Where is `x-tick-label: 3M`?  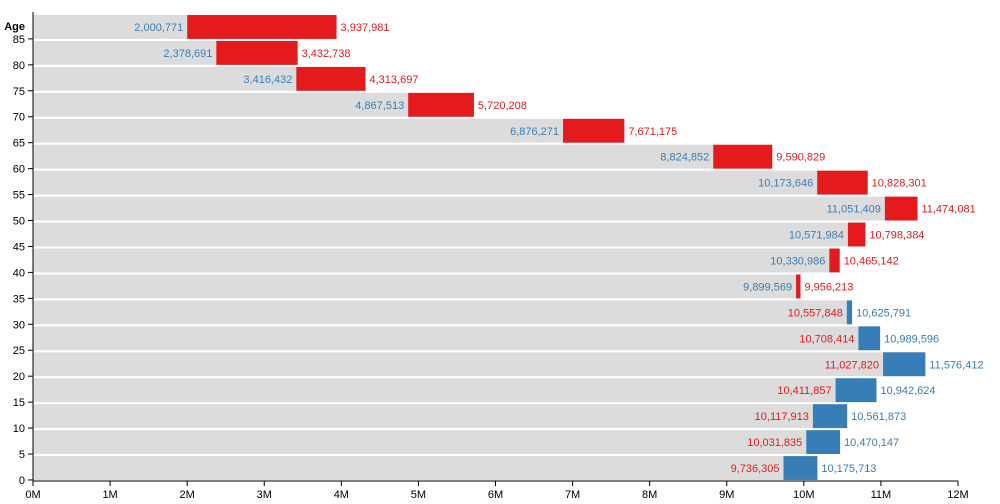
x-tick-label: 3M is located at coordinates (264, 495).